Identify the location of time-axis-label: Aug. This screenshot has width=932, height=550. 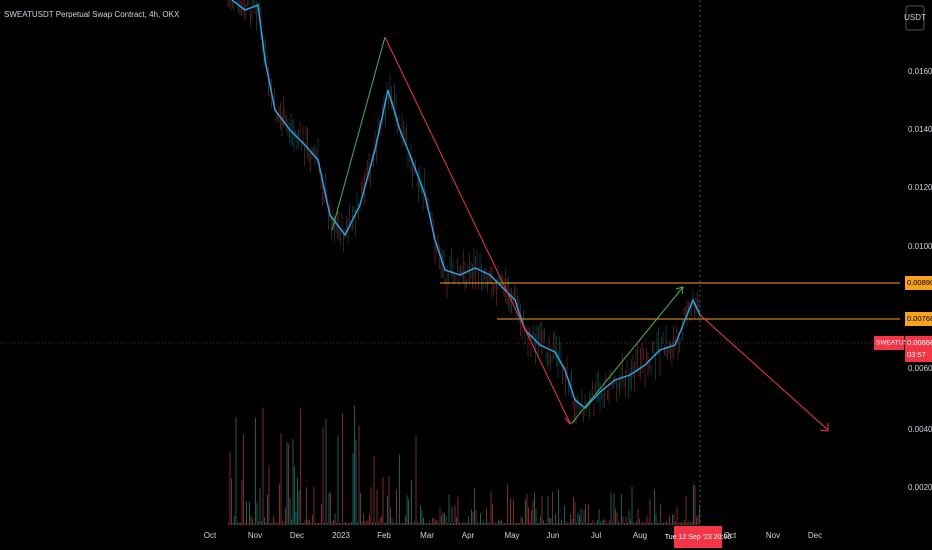
(640, 535).